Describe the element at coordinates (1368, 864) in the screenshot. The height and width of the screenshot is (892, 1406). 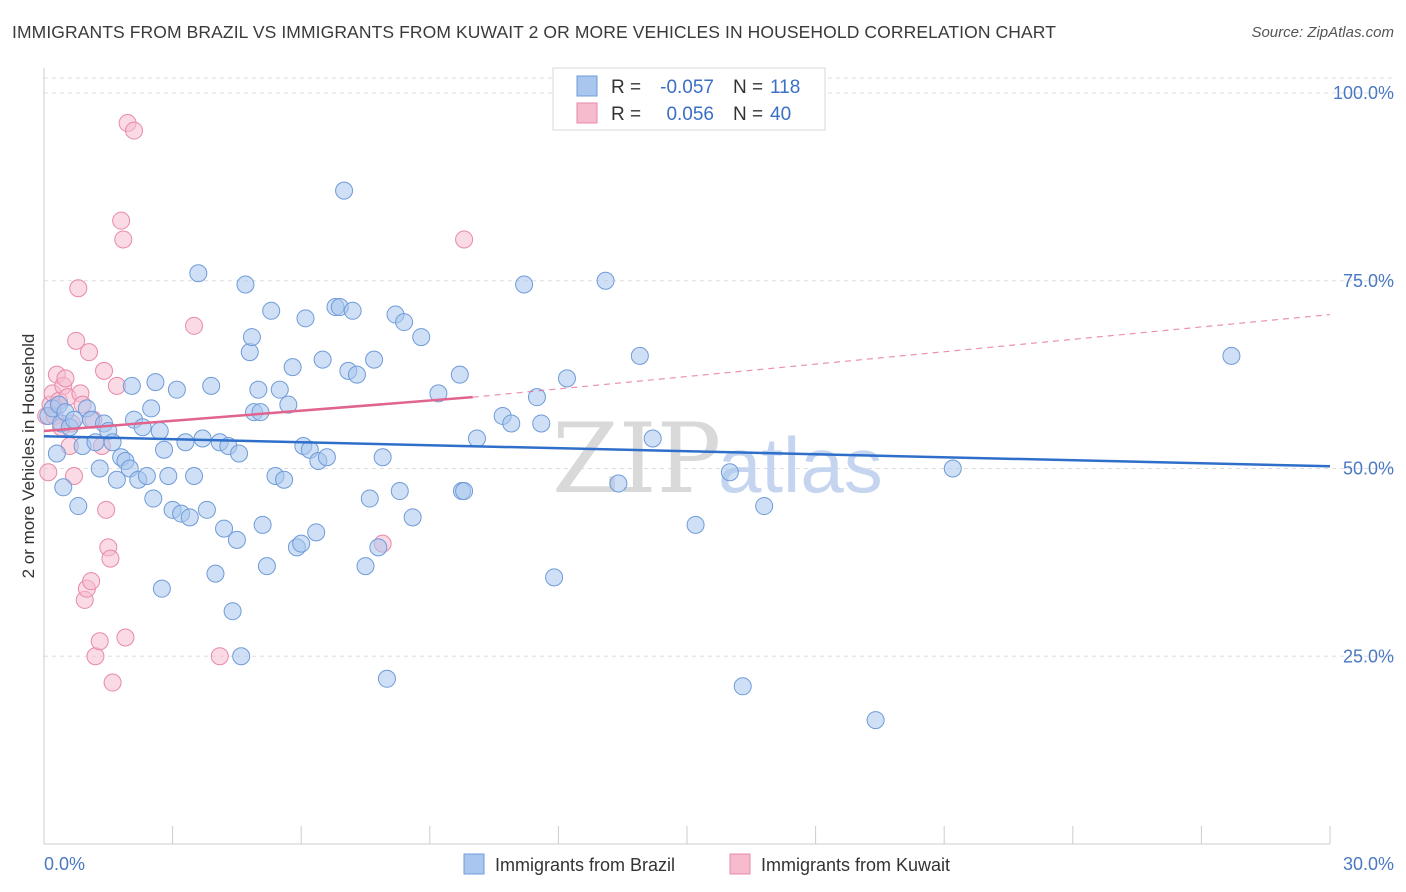
I see `x-tick-max: 30.0%` at that location.